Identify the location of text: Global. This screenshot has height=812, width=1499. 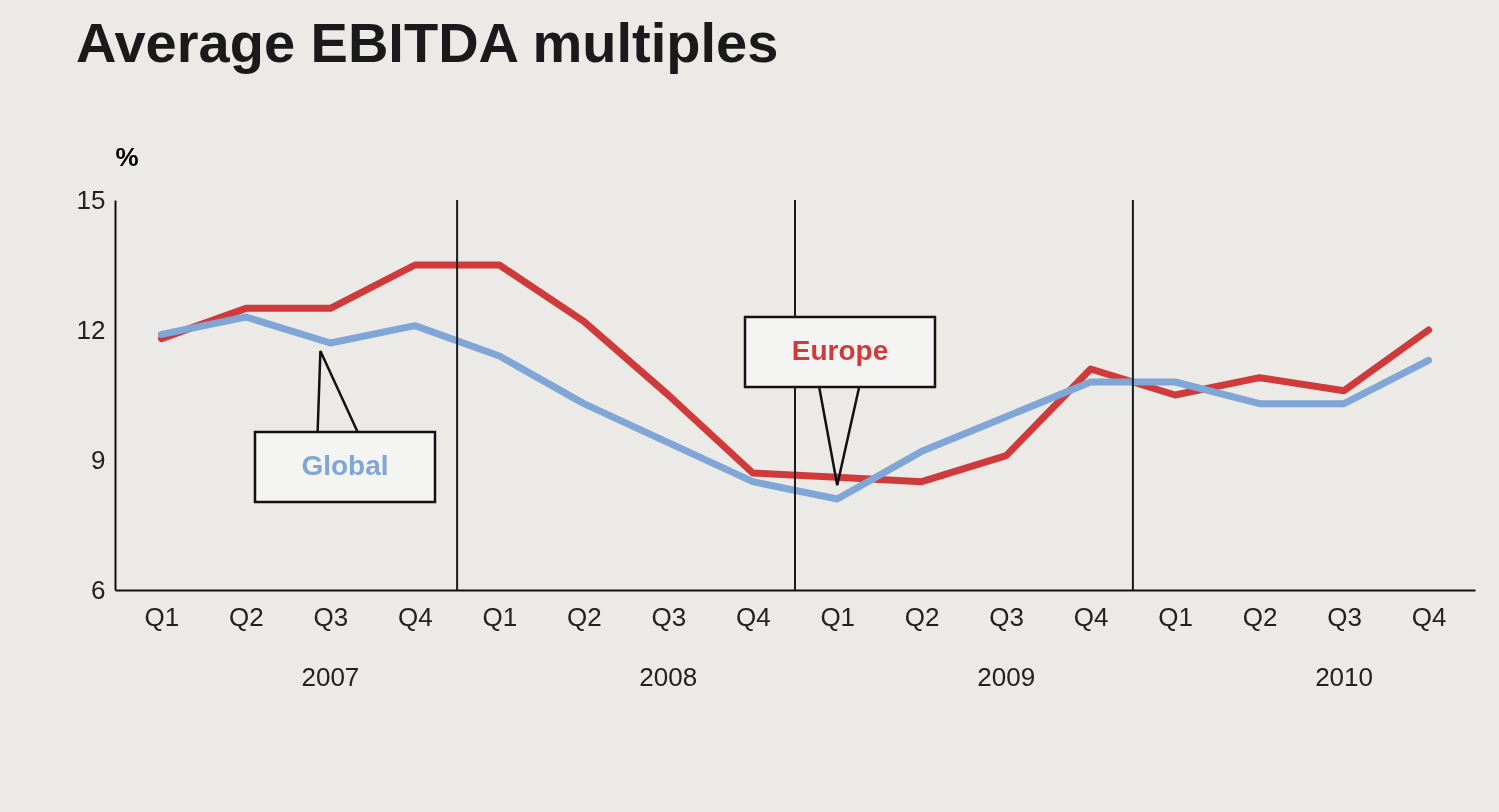
(345, 465).